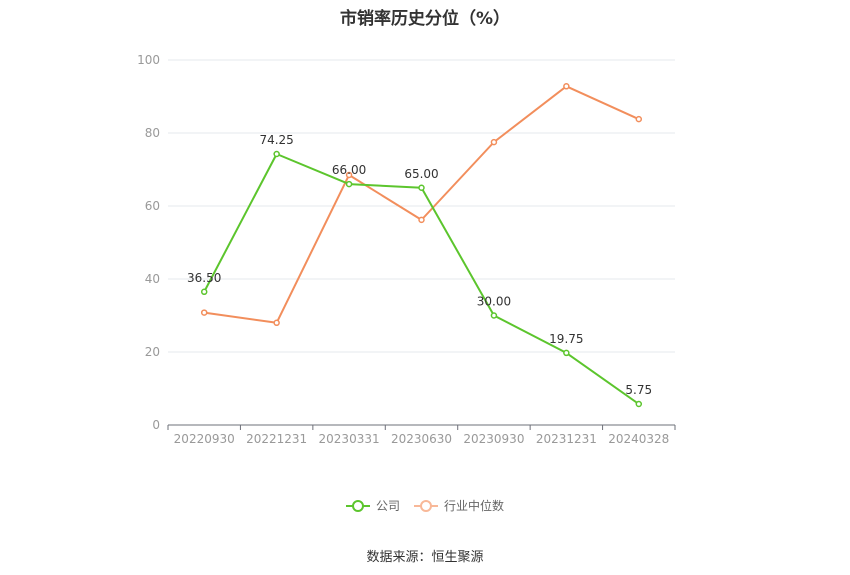  I want to click on x-tick-label-20230331: 20230331, so click(349, 439).